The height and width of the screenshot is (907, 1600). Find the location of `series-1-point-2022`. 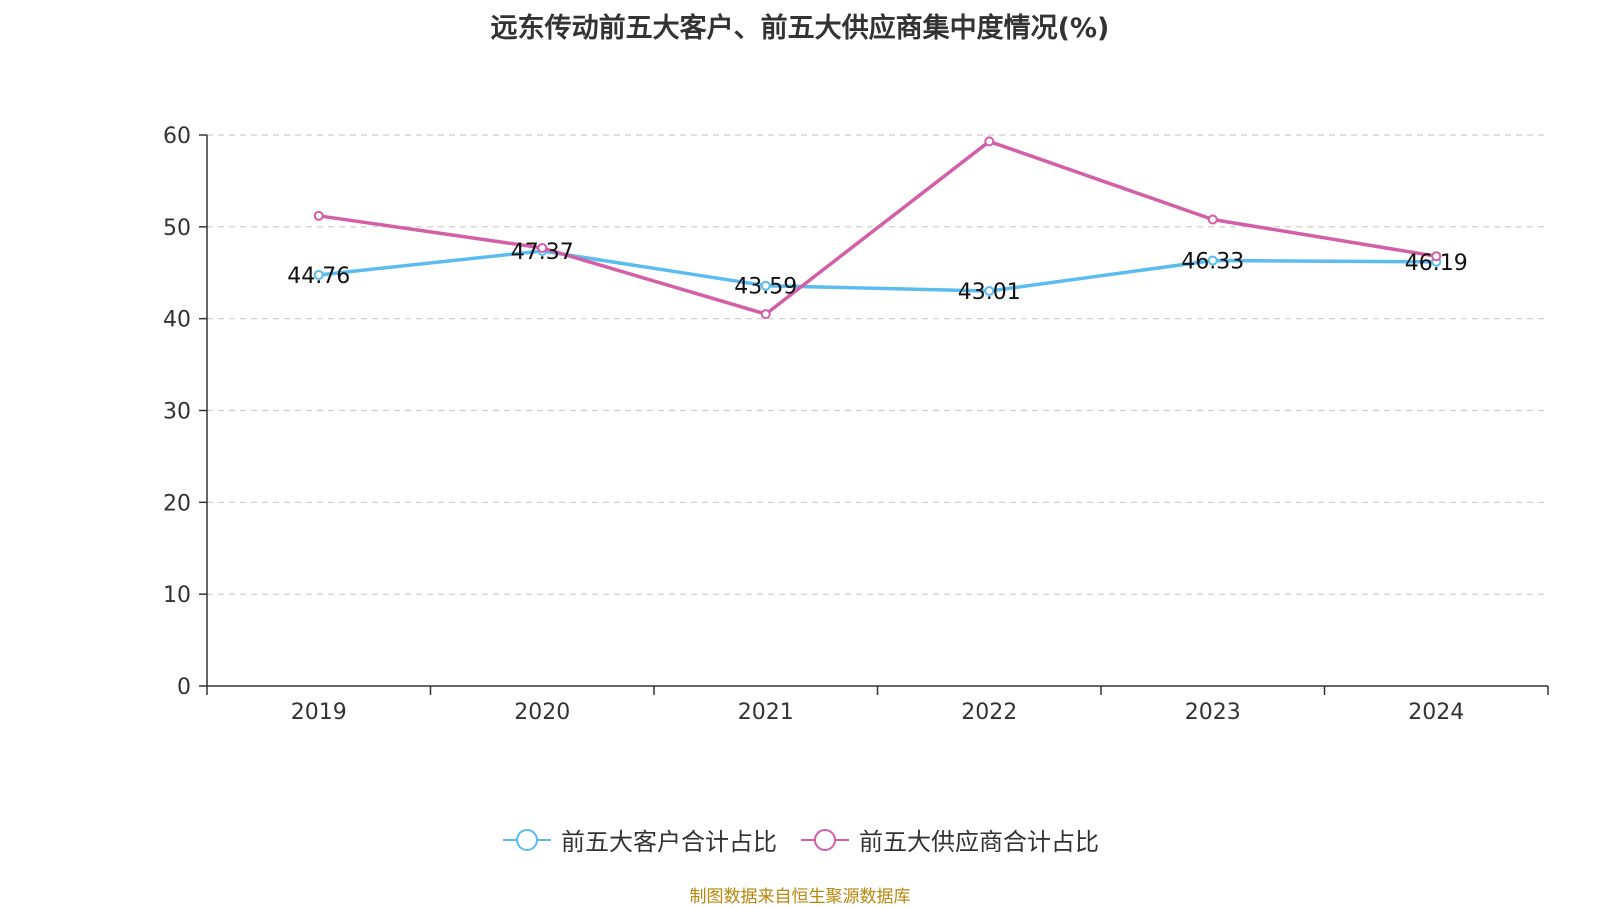

series-1-point-2022 is located at coordinates (989, 141).